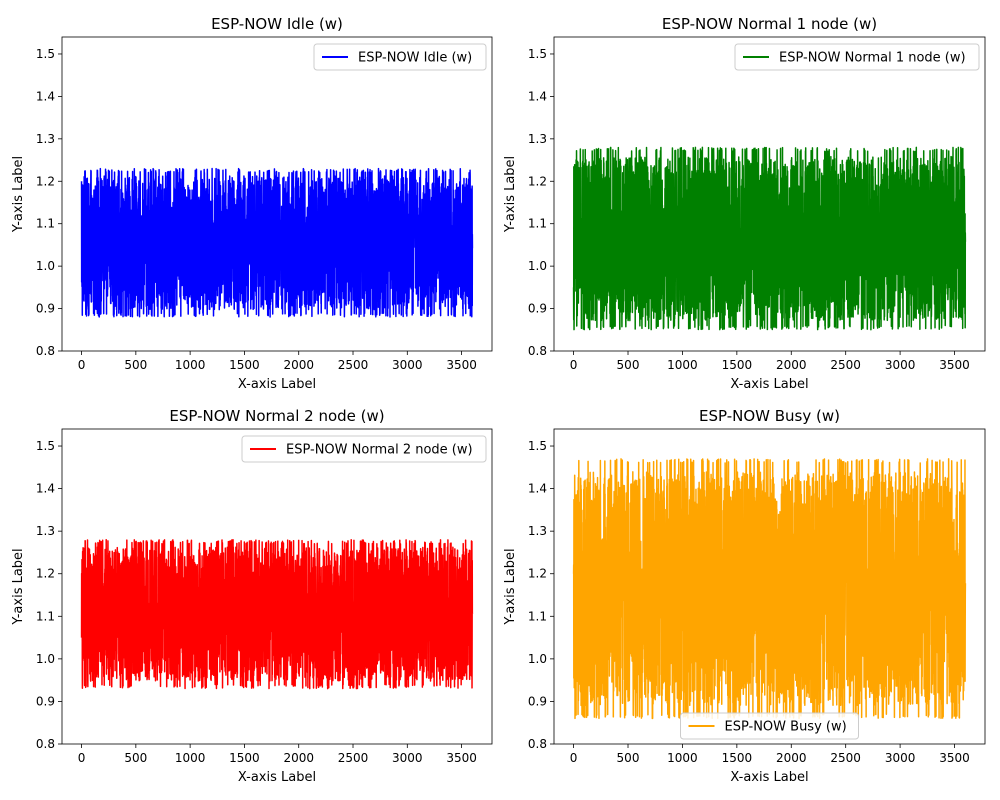 This screenshot has width=1000, height=800. Describe the element at coordinates (415, 58) in the screenshot. I see `legend-label: ESP-NOW Idle (w)` at that location.